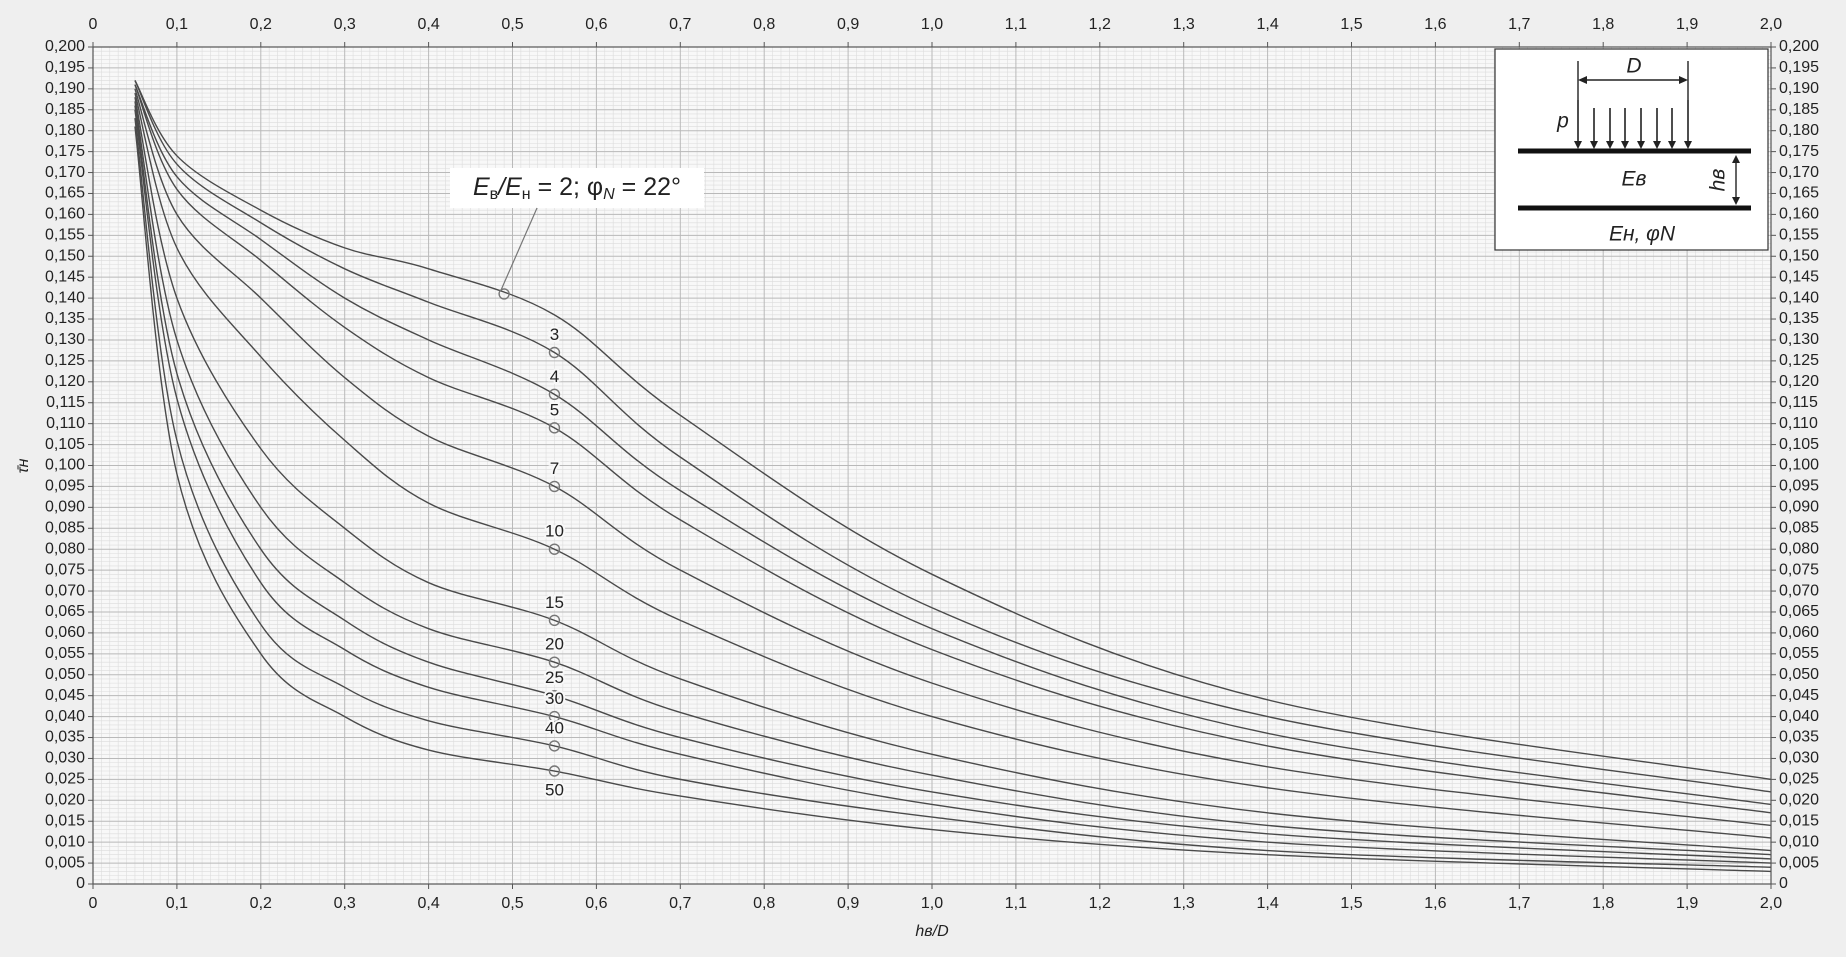  I want to click on y-tick-label-right: 0,145, so click(1799, 276).